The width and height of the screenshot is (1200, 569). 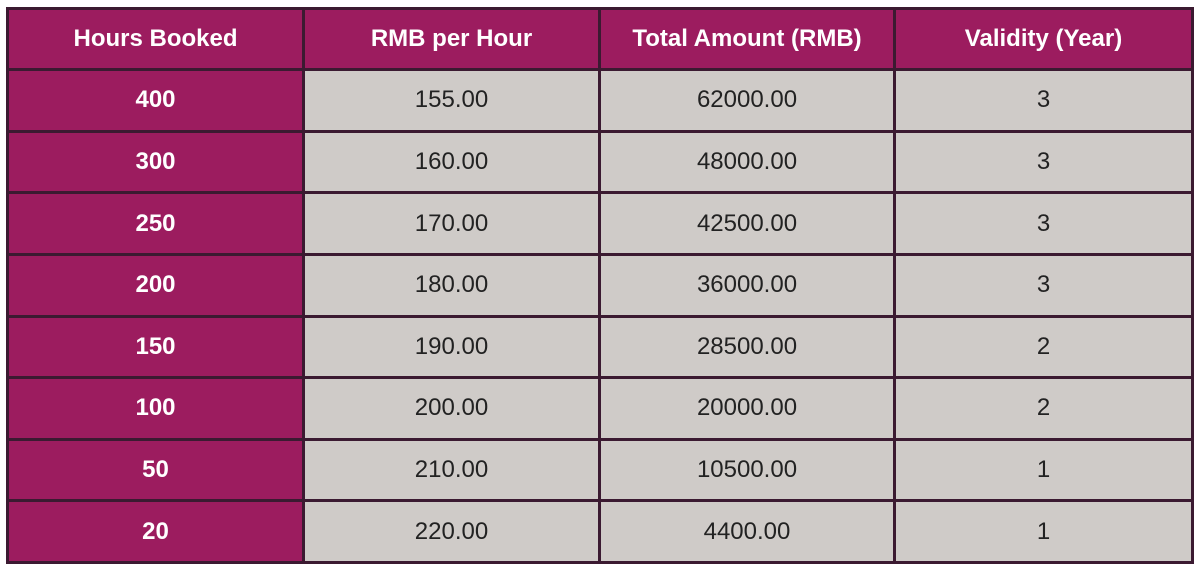 What do you see at coordinates (747, 347) in the screenshot?
I see `cell-total-amount: 28500.00` at bounding box center [747, 347].